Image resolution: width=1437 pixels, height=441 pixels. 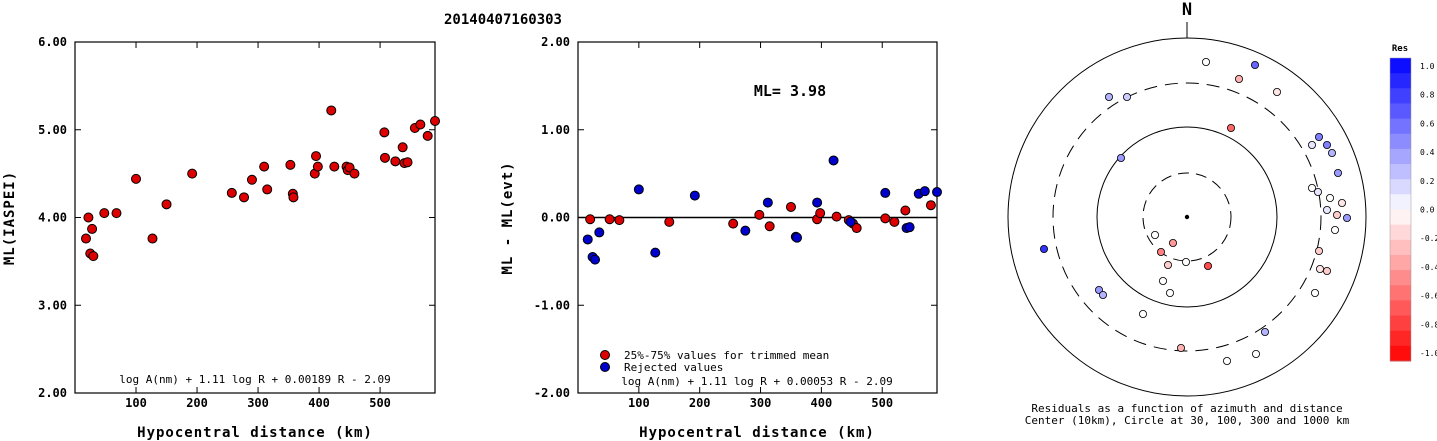 I want to click on y-tick-label: 1.00, so click(x=555, y=130).